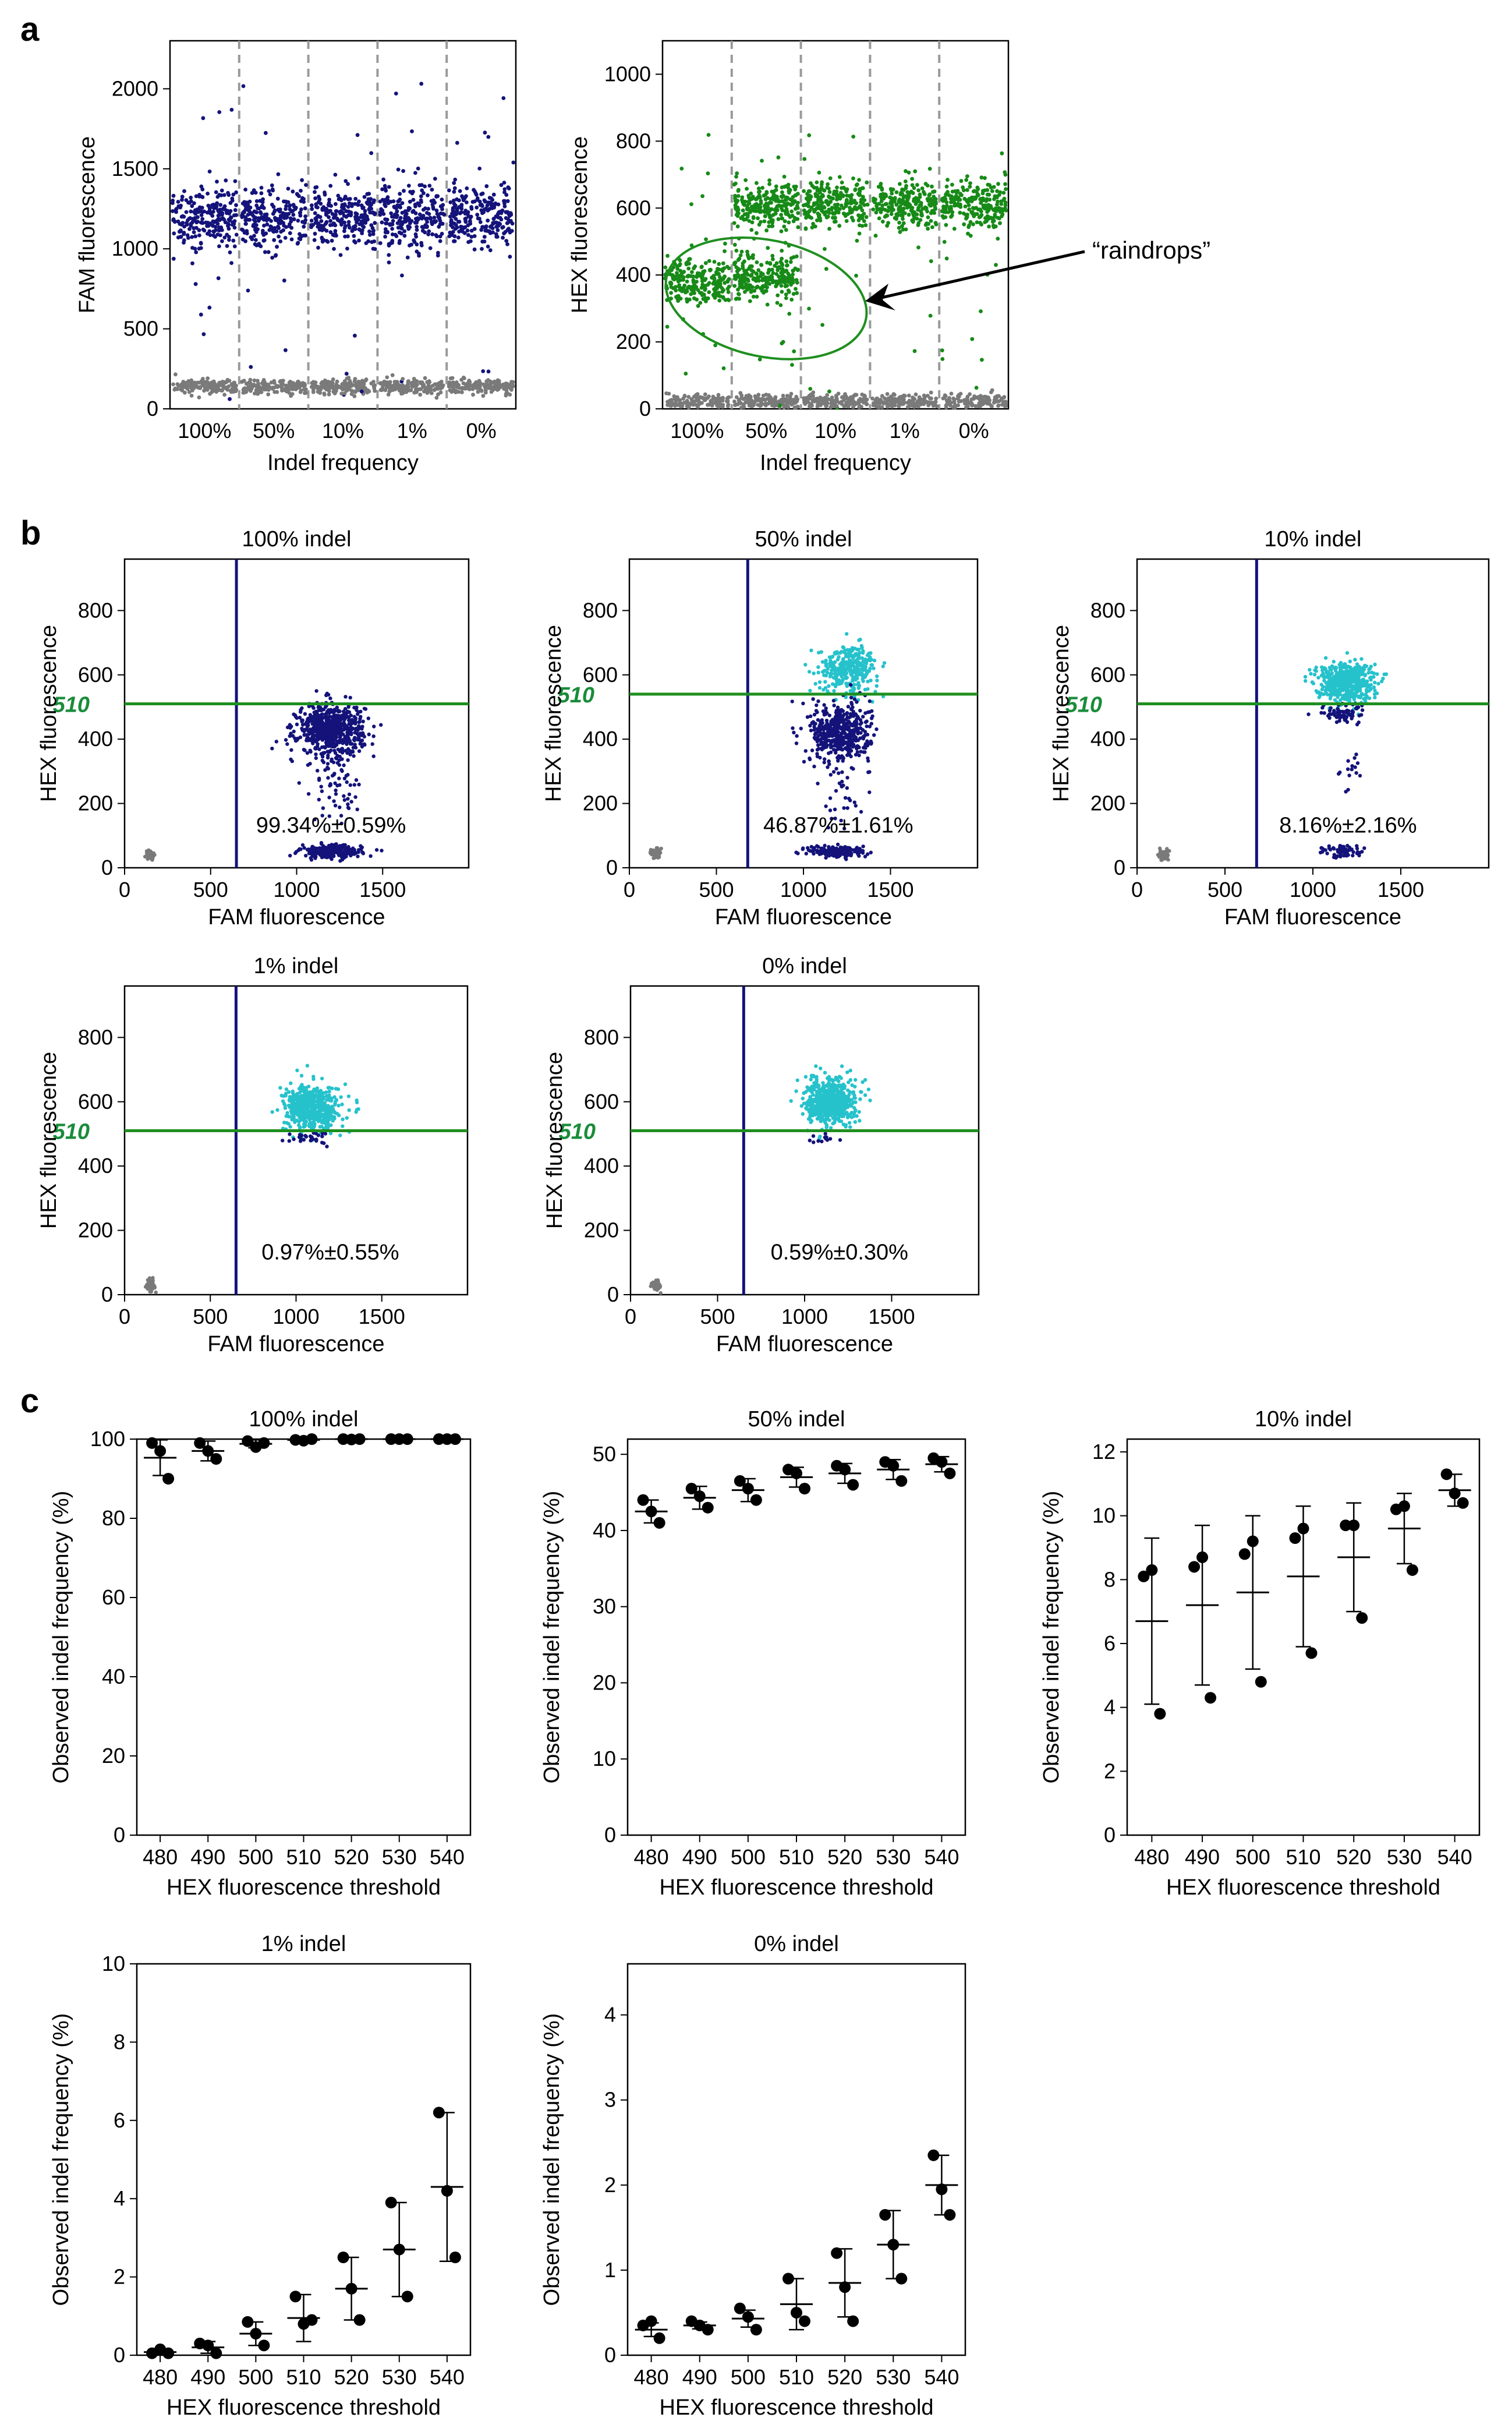 The image size is (1512, 2435). Describe the element at coordinates (31, 533) in the screenshot. I see `panel-label-b: b` at that location.